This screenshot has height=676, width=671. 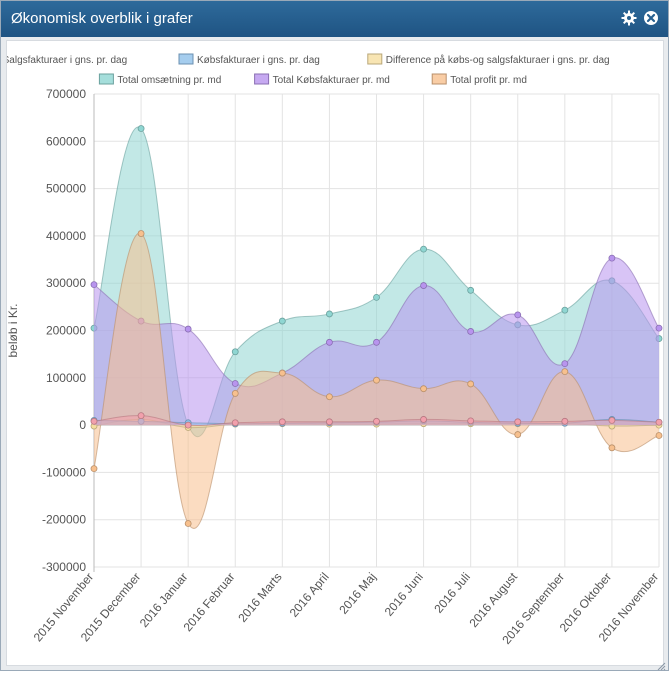 What do you see at coordinates (64, 520) in the screenshot?
I see `y-tick-label: -200000` at bounding box center [64, 520].